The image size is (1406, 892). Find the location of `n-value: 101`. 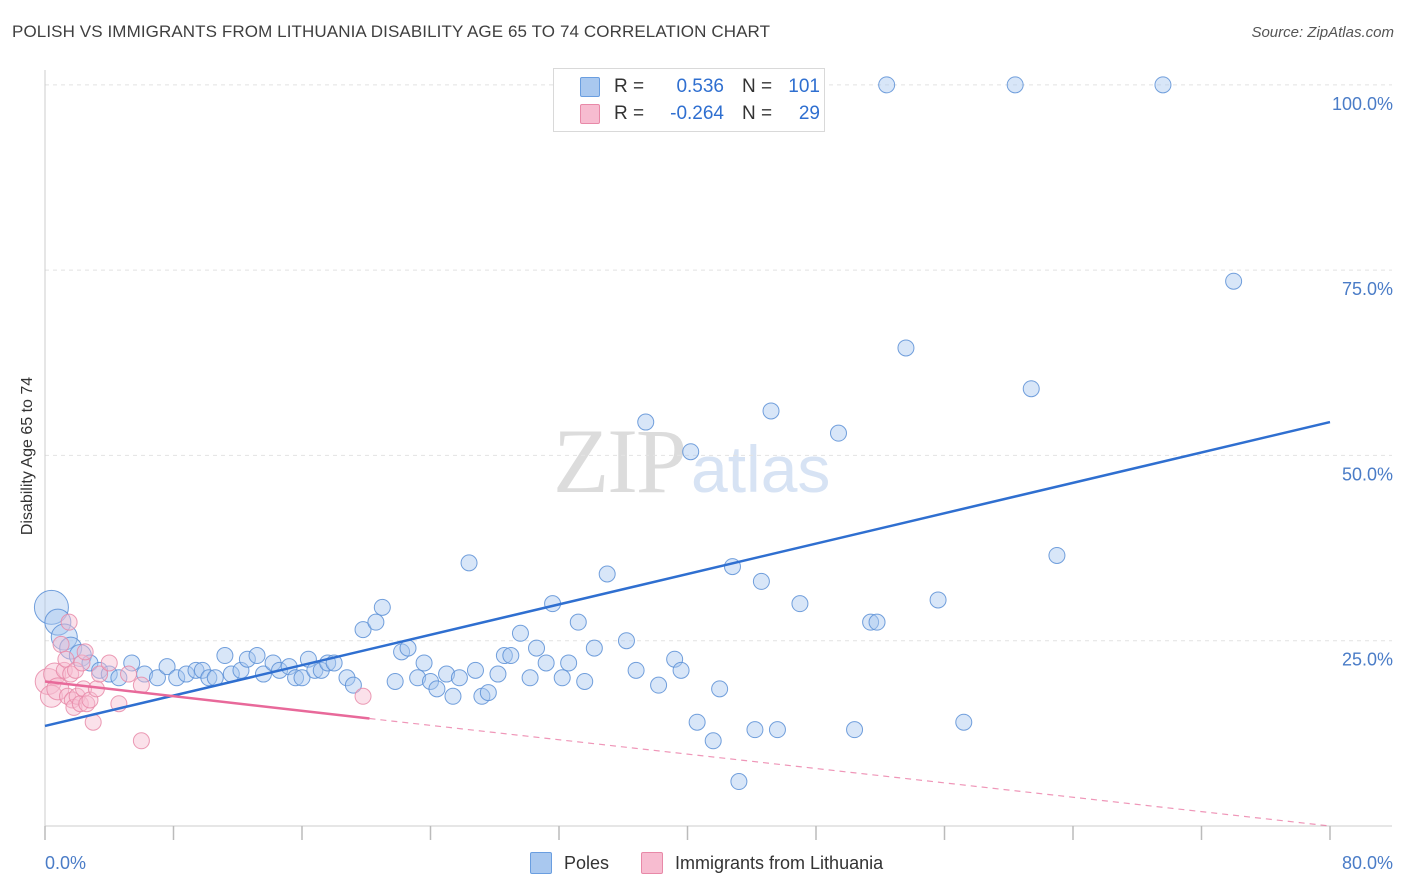

n-value: 101 is located at coordinates (804, 86).